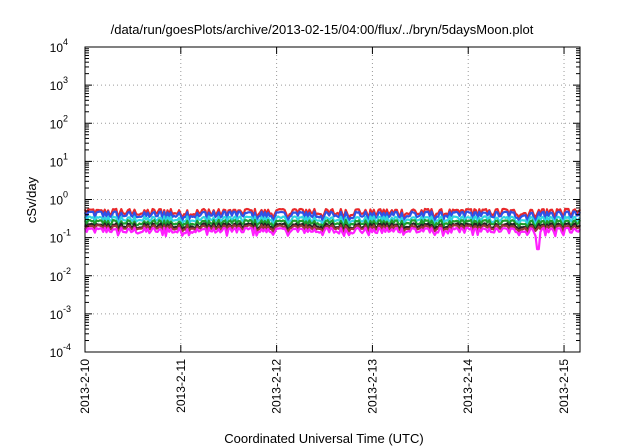 The height and width of the screenshot is (448, 640). I want to click on x-tick-label: 2013-2-13, so click(372, 386).